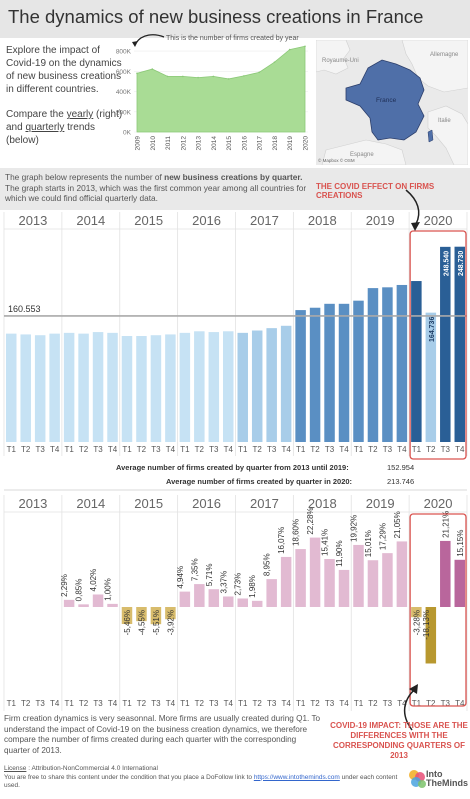  I want to click on y-tick-label: 800K, so click(124, 52).